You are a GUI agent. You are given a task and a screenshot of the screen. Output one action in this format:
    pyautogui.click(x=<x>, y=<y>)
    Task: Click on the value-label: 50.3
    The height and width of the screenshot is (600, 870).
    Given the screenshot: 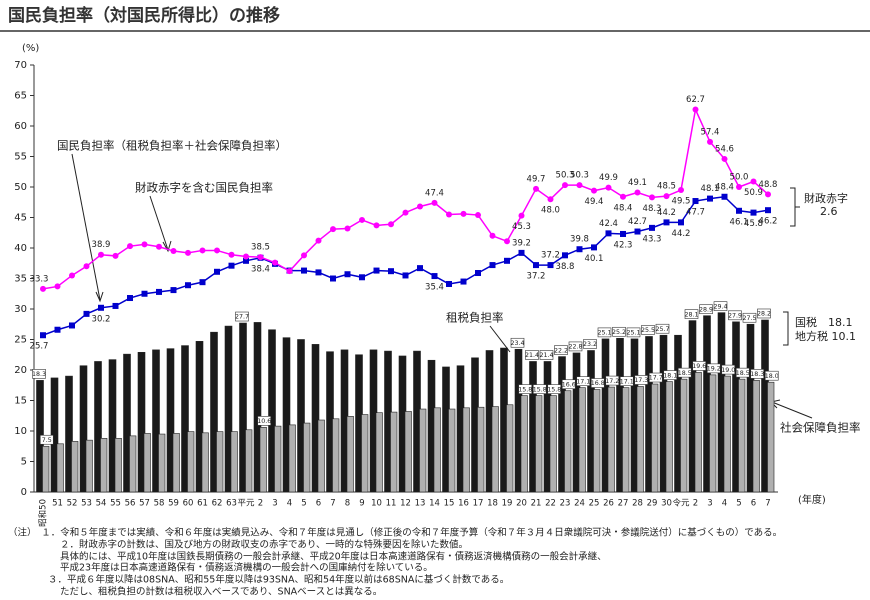 What is the action you would take?
    pyautogui.click(x=565, y=176)
    